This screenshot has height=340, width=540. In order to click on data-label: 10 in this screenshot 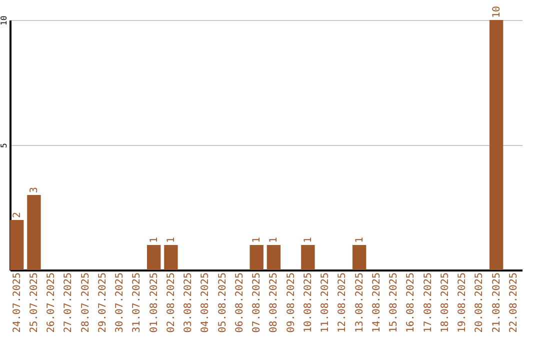, I will do `click(496, 12)`.